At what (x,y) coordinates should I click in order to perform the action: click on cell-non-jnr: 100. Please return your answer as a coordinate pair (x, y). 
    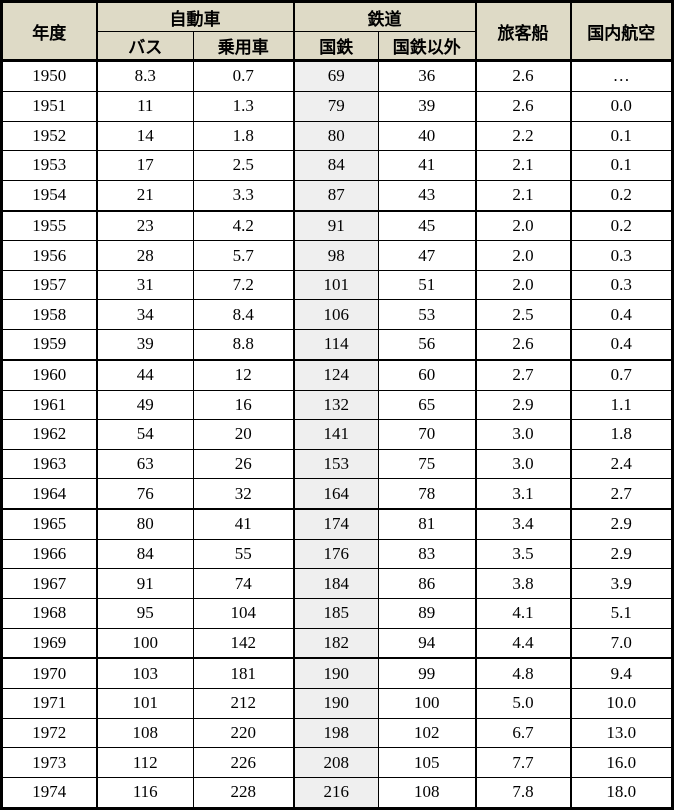
    Looking at the image, I should click on (427, 703).